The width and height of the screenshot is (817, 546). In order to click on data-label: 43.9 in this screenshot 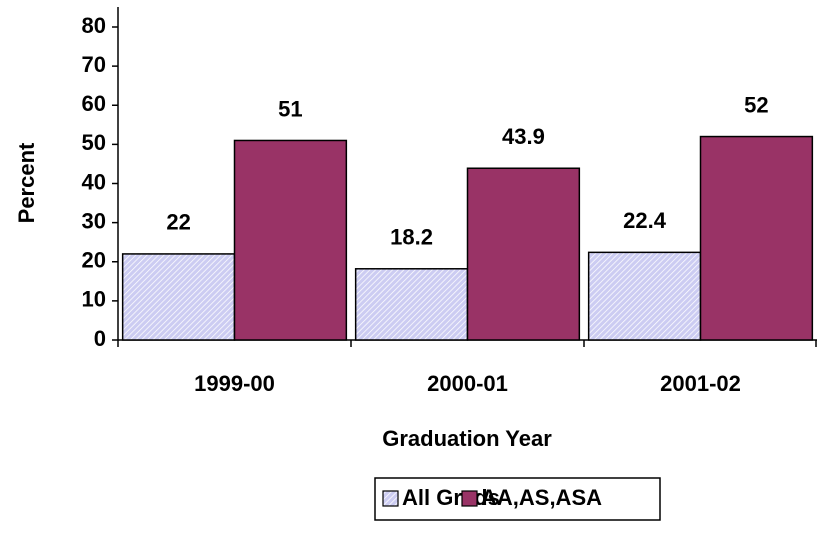, I will do `click(523, 136)`.